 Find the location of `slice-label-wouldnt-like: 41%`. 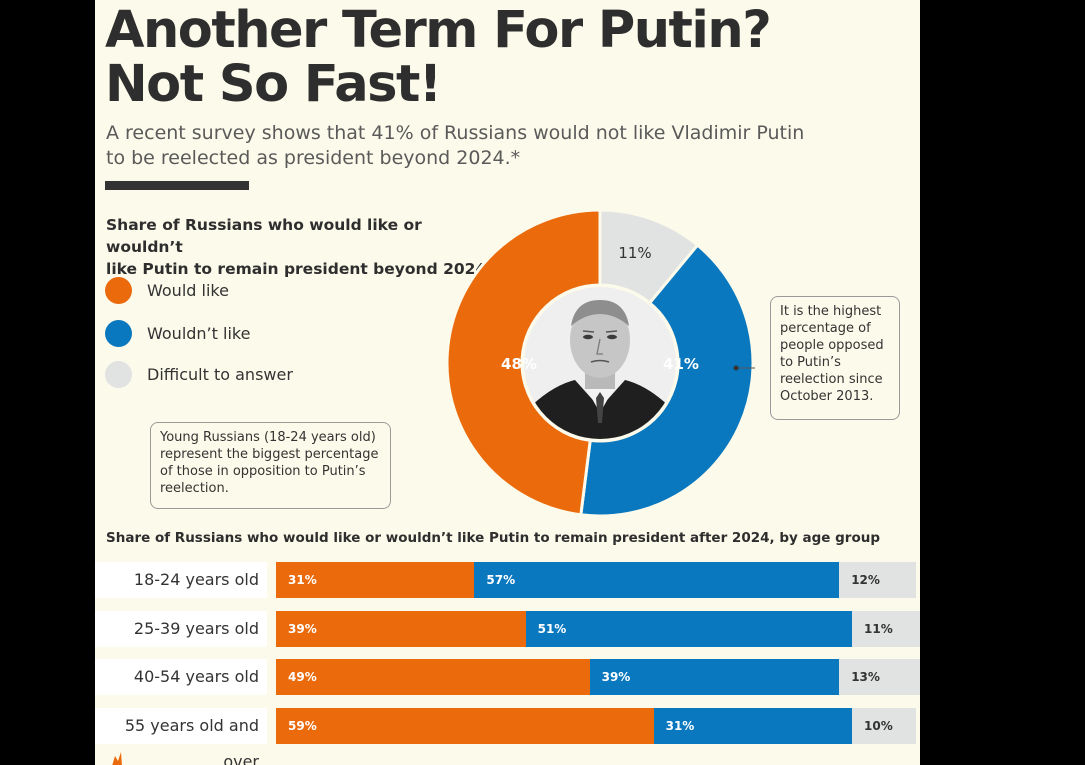

slice-label-wouldnt-like: 41% is located at coordinates (681, 364).